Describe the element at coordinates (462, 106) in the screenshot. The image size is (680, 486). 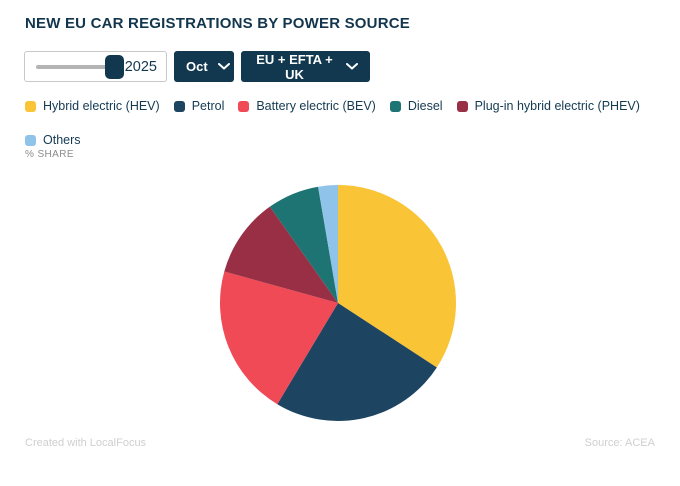
I see `legend-swatch-phev` at that location.